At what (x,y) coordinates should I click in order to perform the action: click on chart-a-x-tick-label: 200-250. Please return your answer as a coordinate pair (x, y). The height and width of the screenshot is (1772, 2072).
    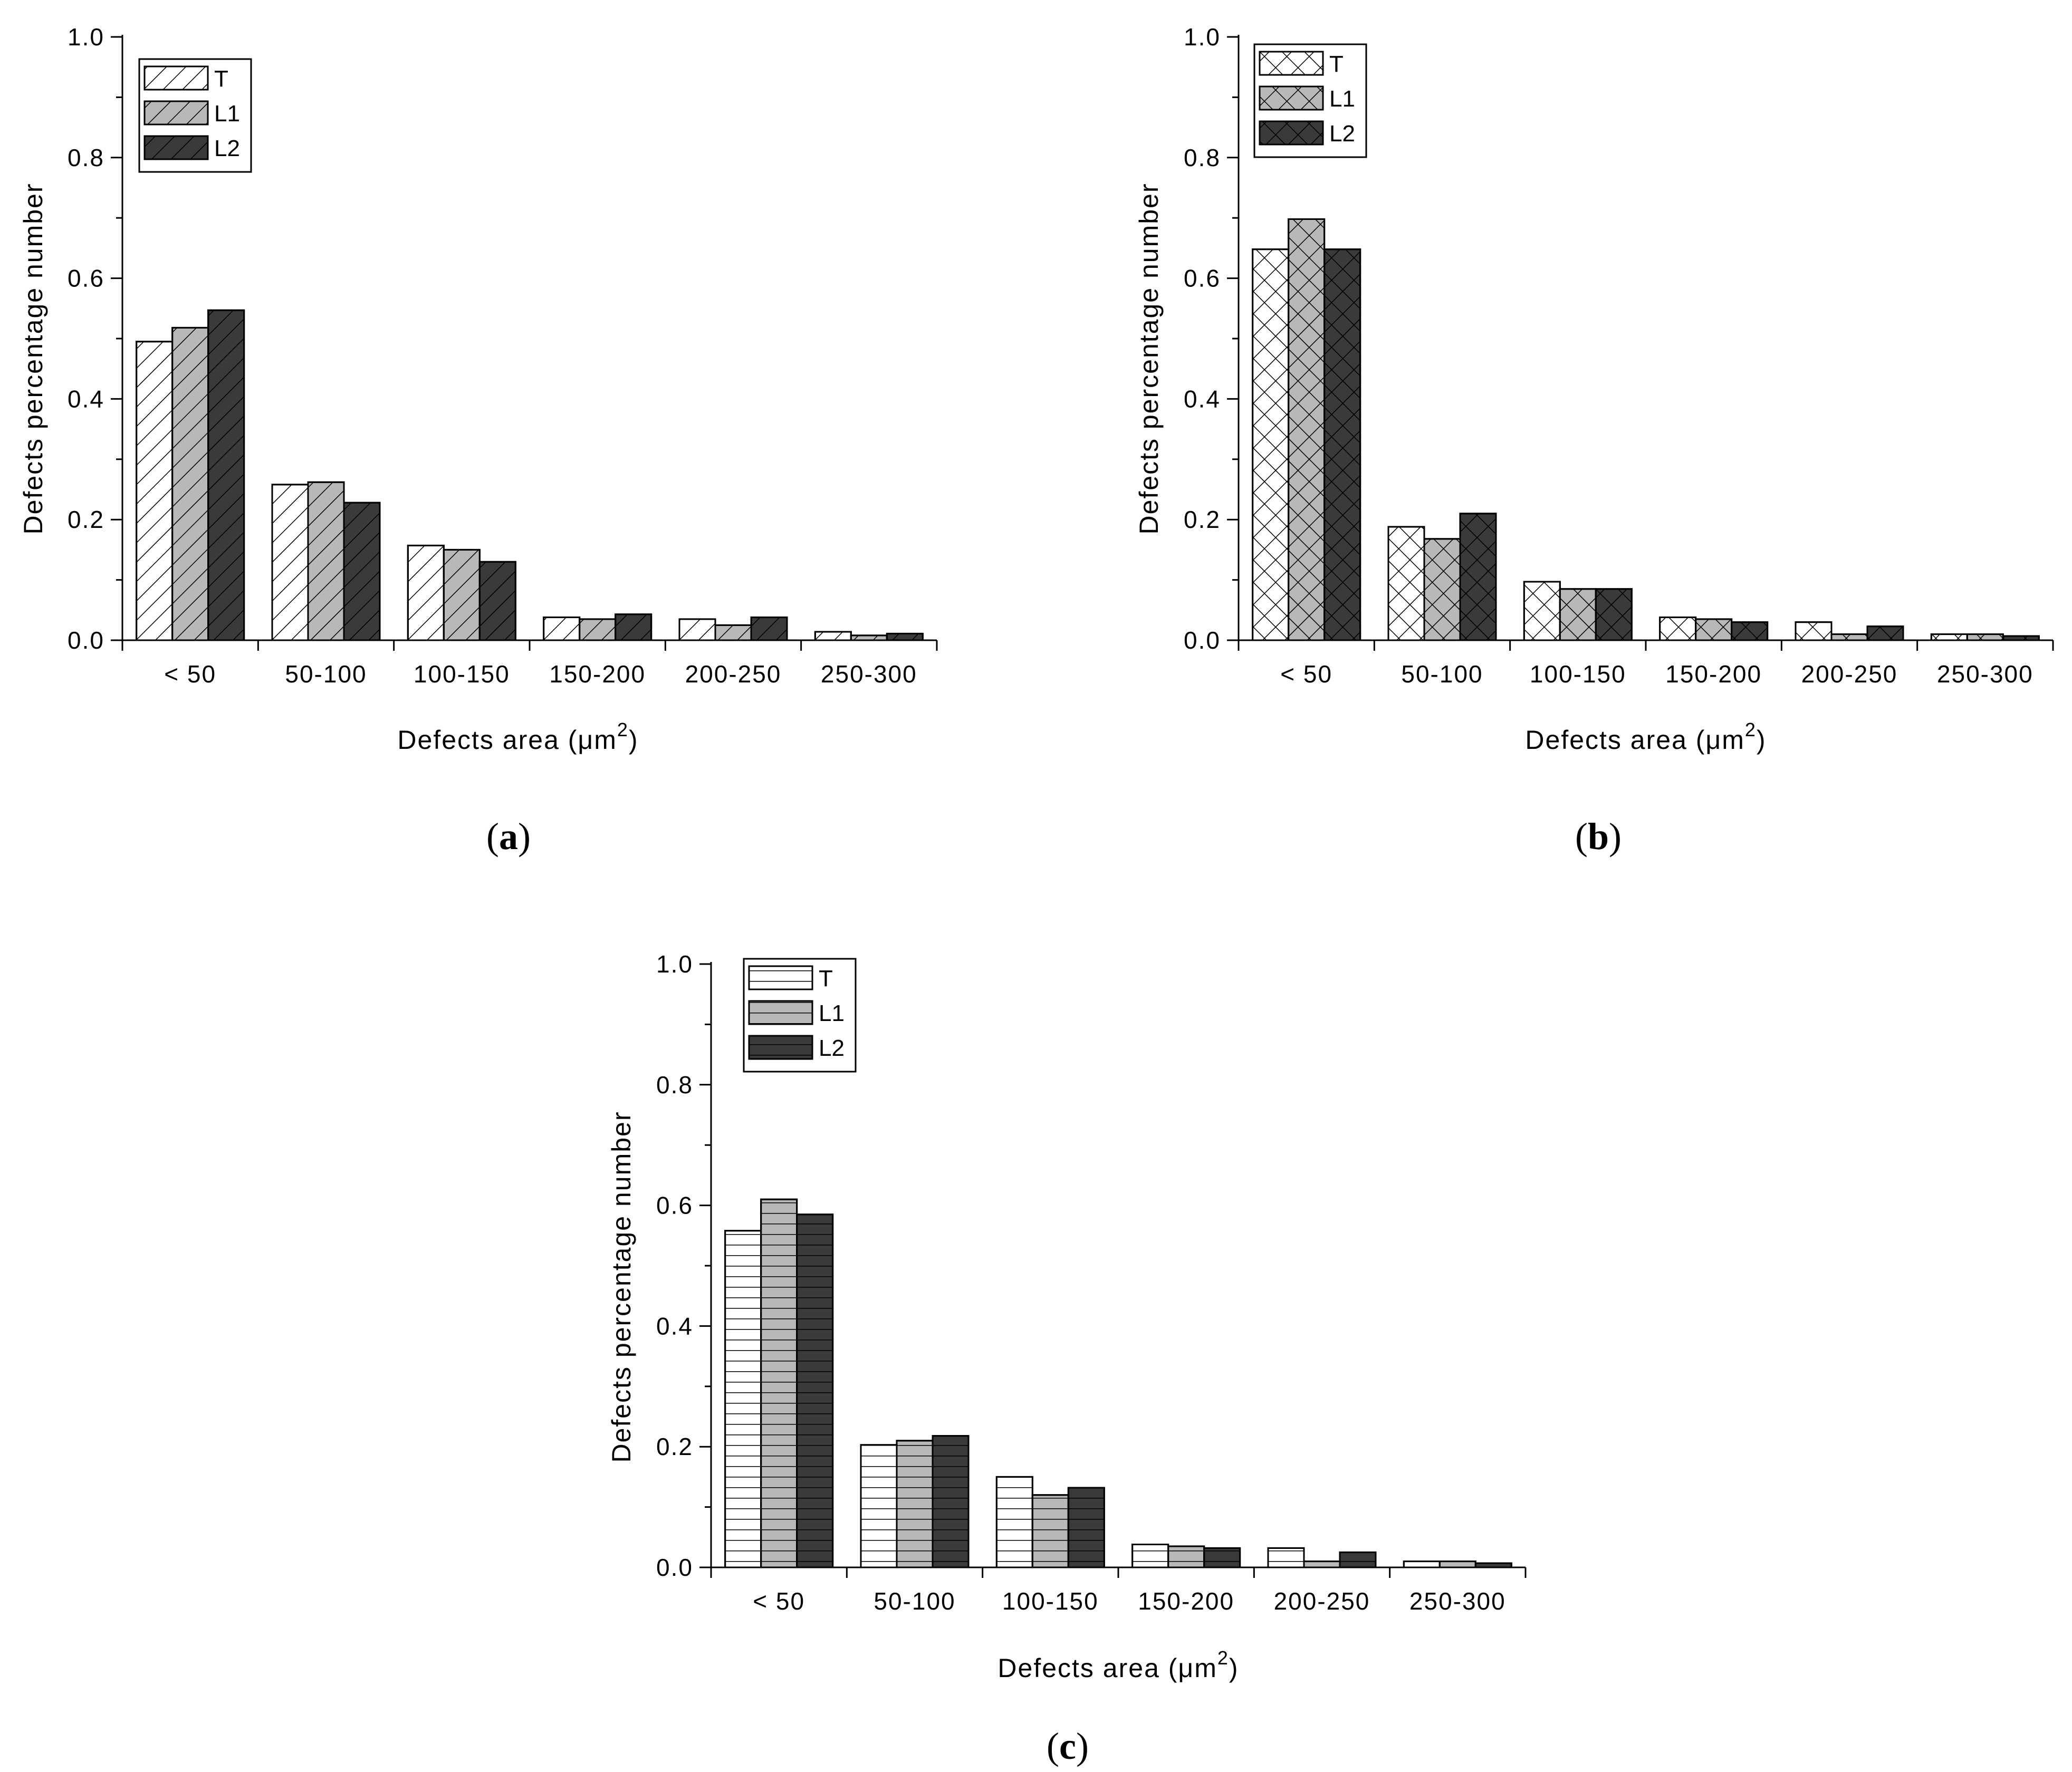
    Looking at the image, I should click on (733, 674).